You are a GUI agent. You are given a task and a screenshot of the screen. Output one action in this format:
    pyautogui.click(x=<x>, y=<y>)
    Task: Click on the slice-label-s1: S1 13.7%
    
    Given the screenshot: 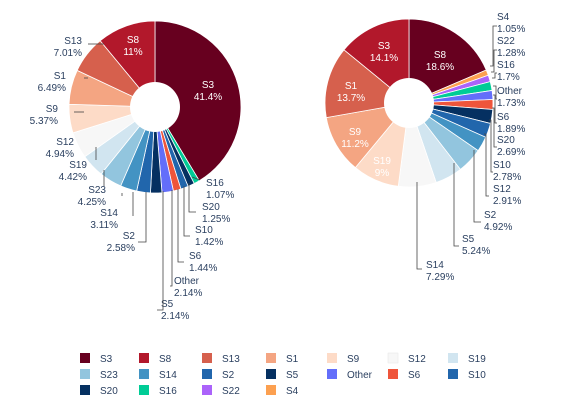 What is the action you would take?
    pyautogui.click(x=351, y=92)
    